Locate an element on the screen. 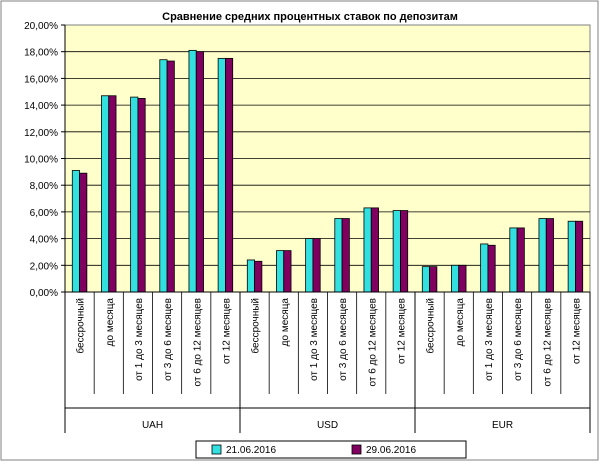  y-tick-label: 20,00% is located at coordinates (41, 26).